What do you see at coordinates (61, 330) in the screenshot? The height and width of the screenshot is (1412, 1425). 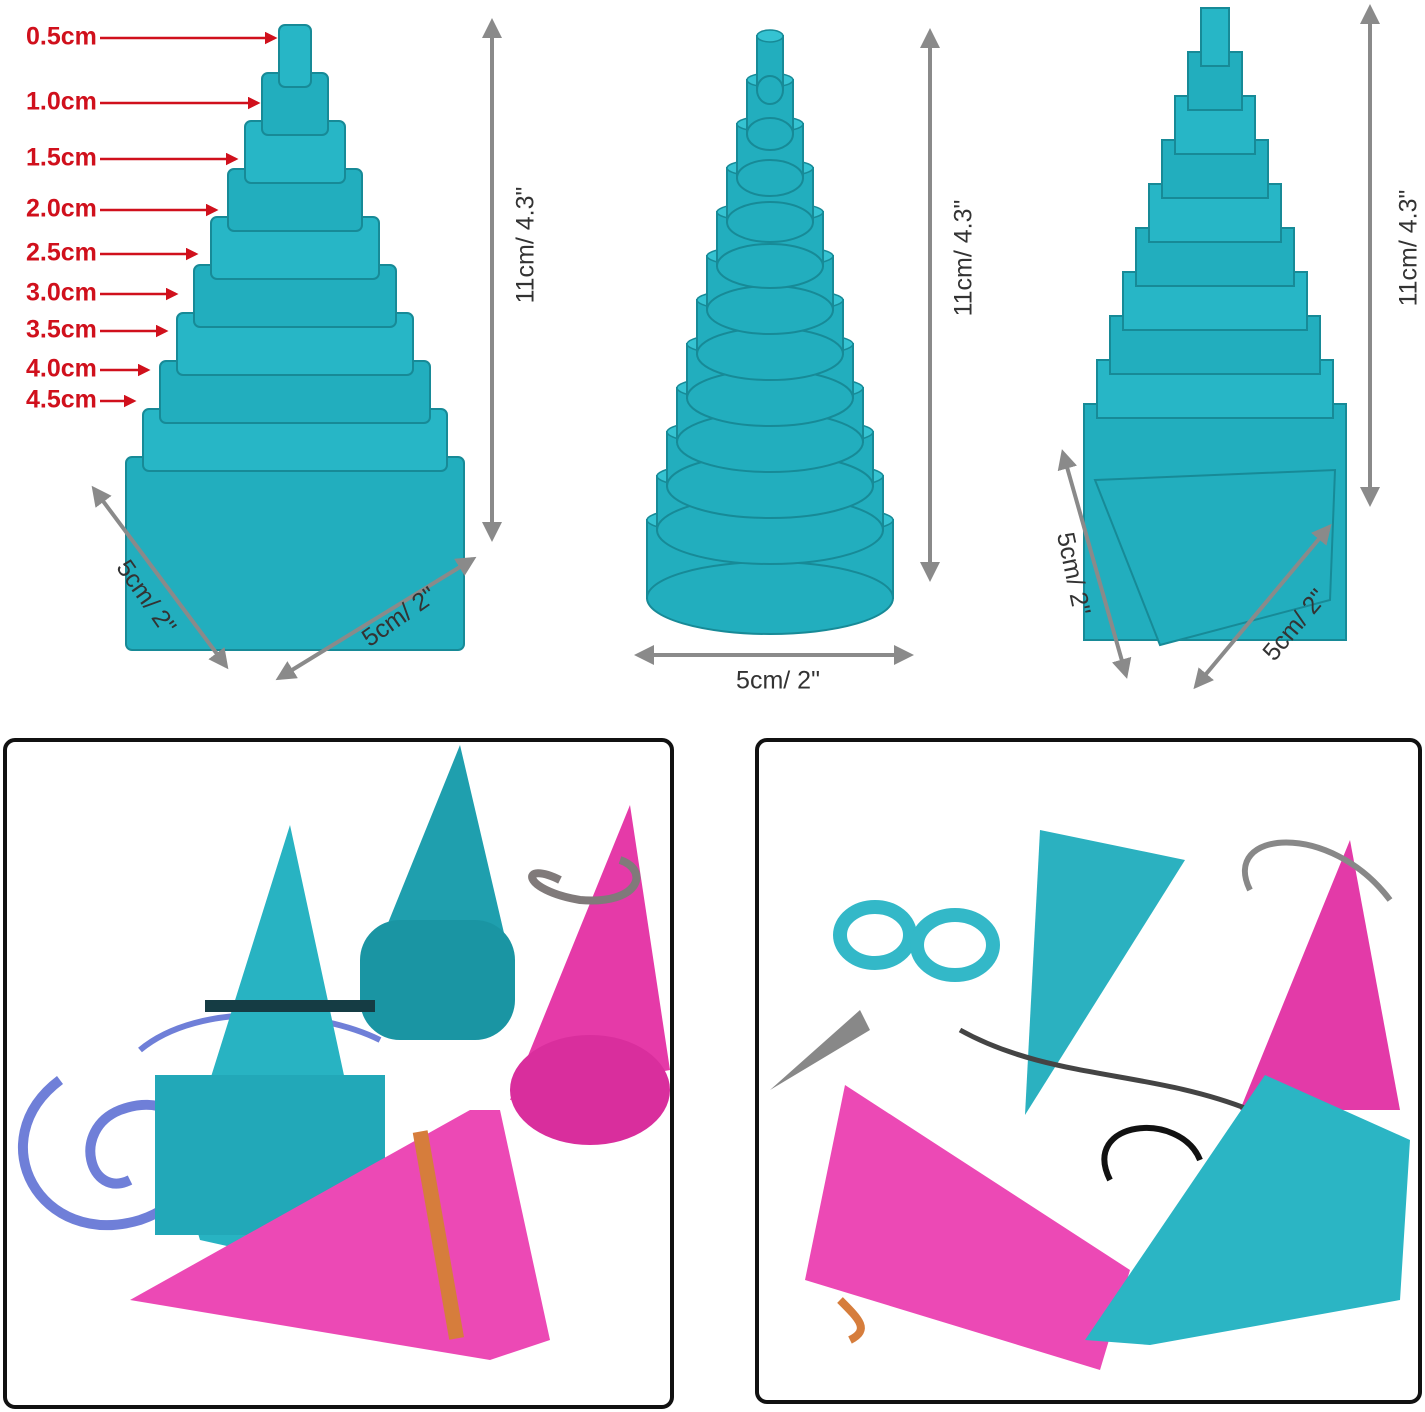 I see `step-label: 3.5cm` at bounding box center [61, 330].